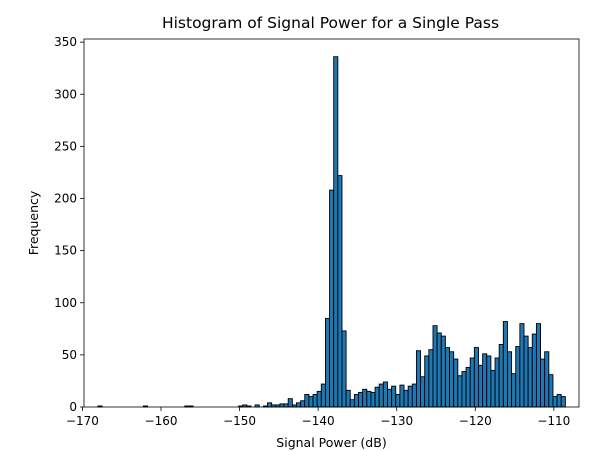  What do you see at coordinates (65, 303) in the screenshot?
I see `y-tick-label: 100` at bounding box center [65, 303].